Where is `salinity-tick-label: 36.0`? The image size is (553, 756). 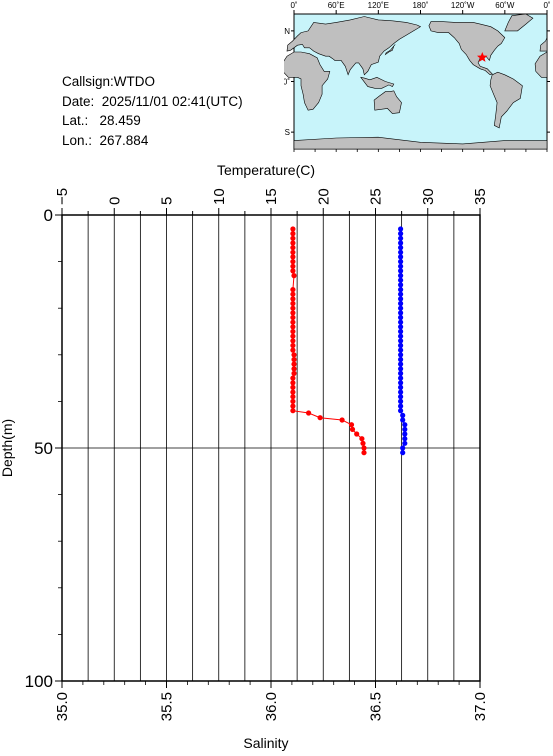 salinity-tick-label: 36.0 is located at coordinates (271, 706).